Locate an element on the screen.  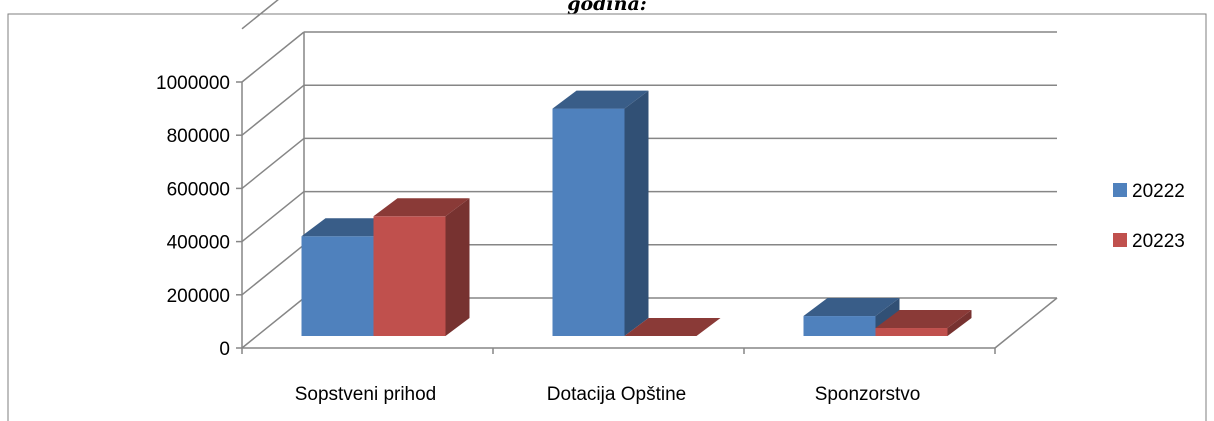
legend-item: 20222 is located at coordinates (1149, 191).